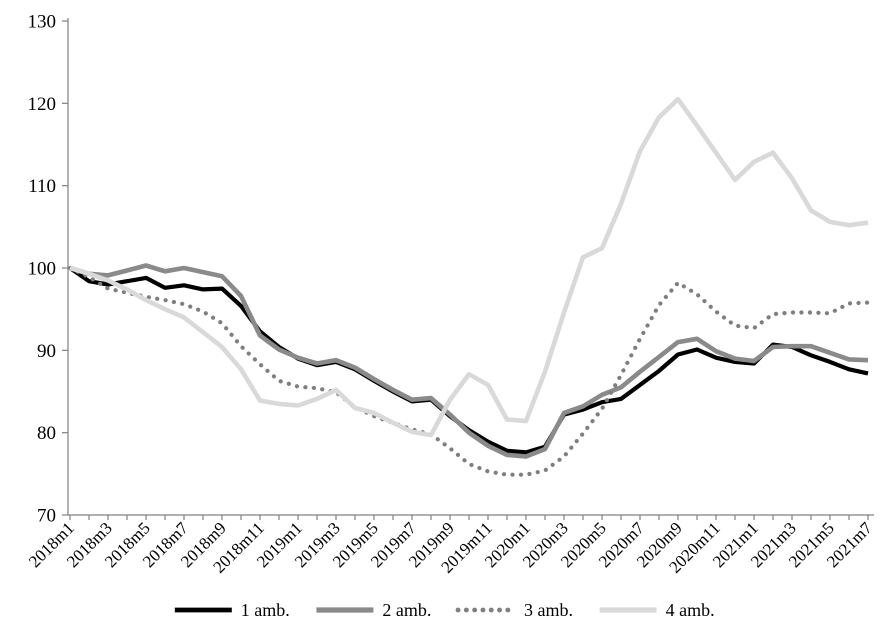  I want to click on y-tick-label: 110, so click(42, 186).